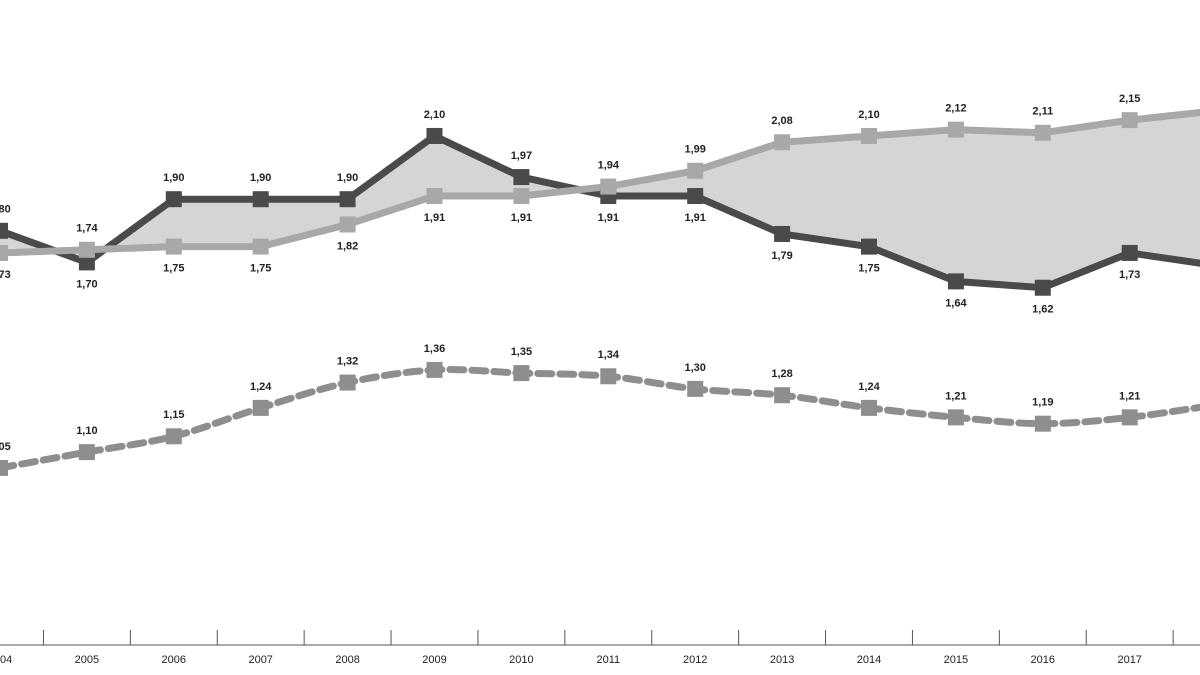  Describe the element at coordinates (1129, 660) in the screenshot. I see `x-tick-label: 2017` at that location.